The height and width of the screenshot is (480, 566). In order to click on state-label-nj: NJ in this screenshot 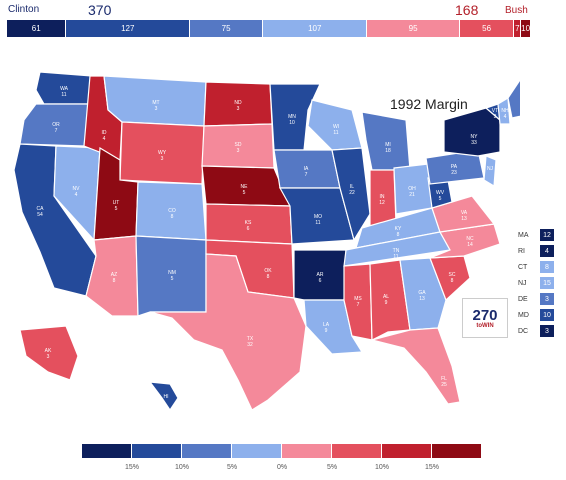, I will do `click(490, 169)`.